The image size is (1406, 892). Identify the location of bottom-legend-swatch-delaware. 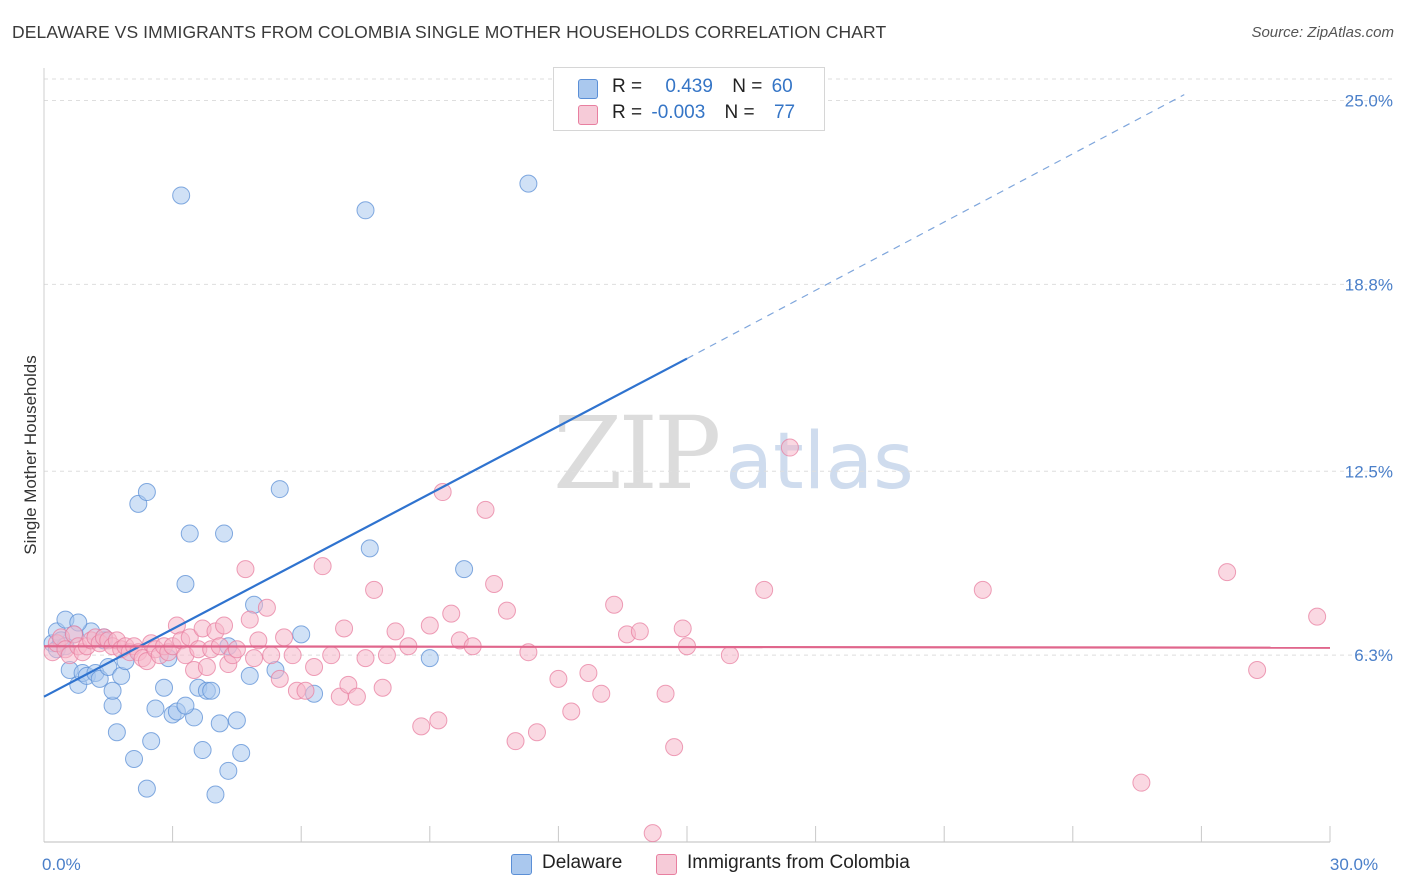
(521, 864).